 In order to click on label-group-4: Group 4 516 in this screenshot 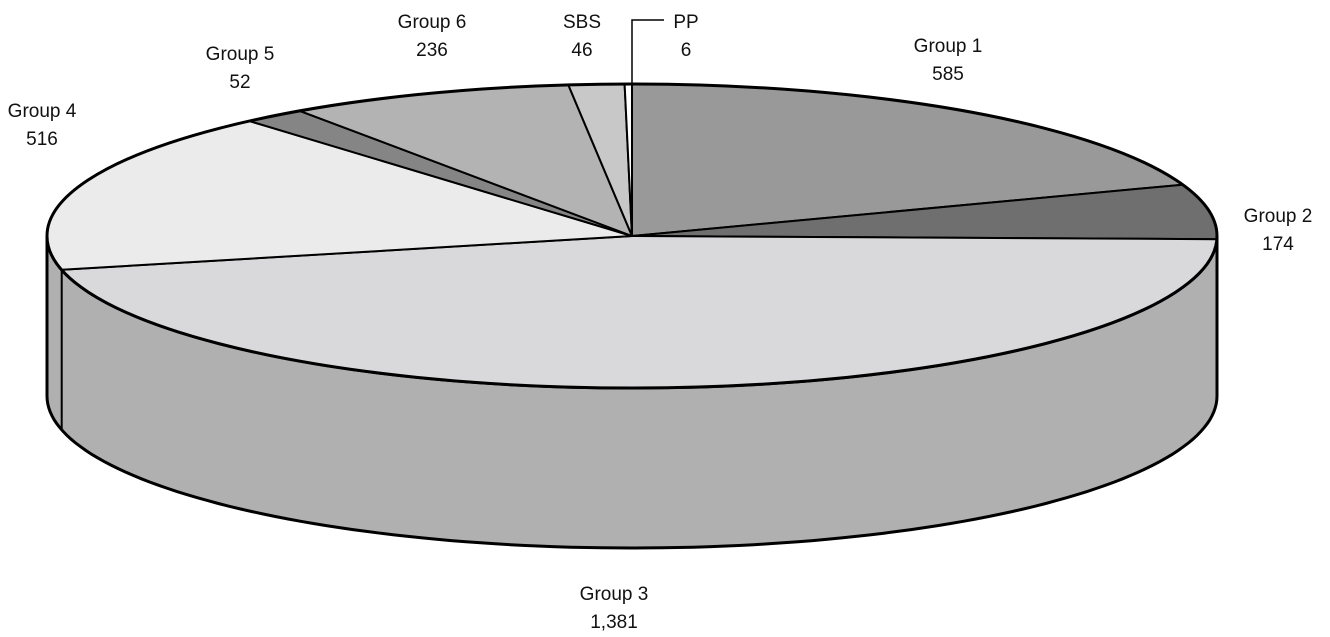, I will do `click(42, 125)`.